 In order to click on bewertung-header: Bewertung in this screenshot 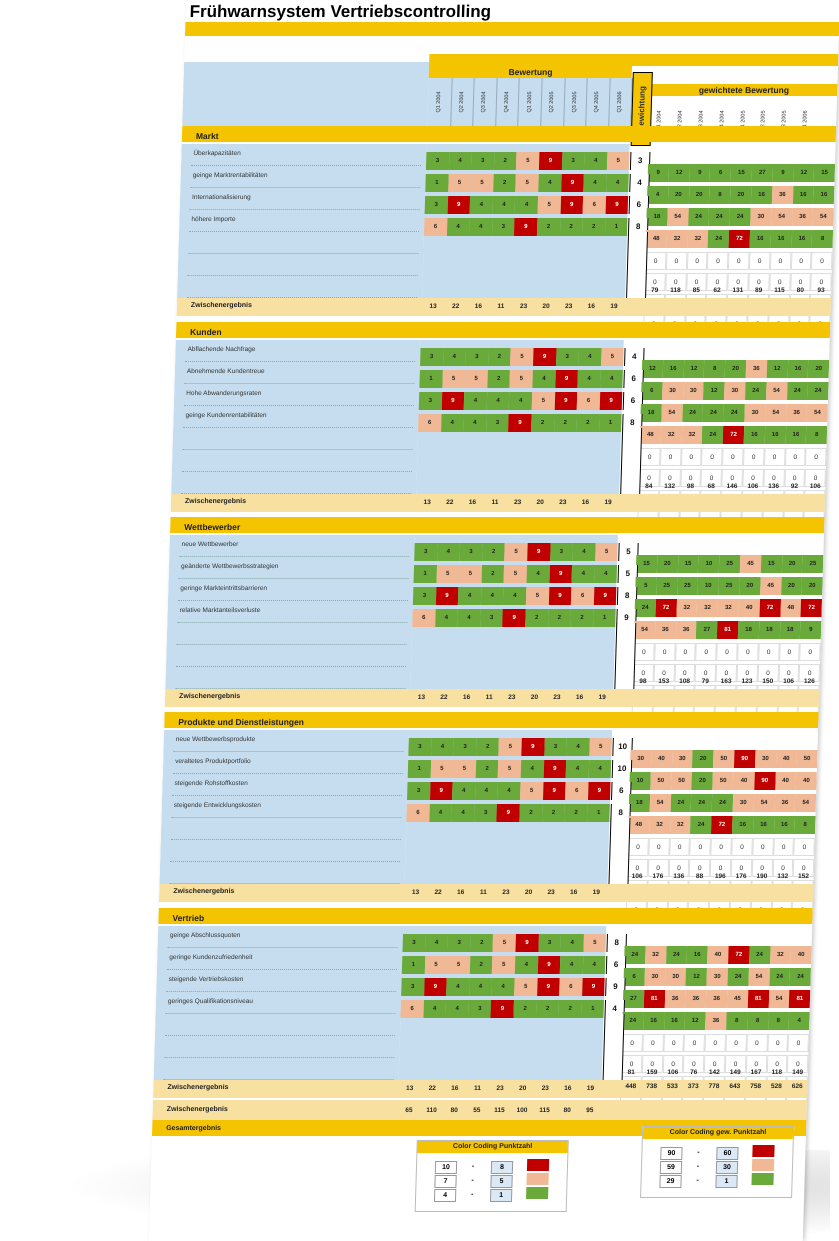, I will do `click(530, 72)`.